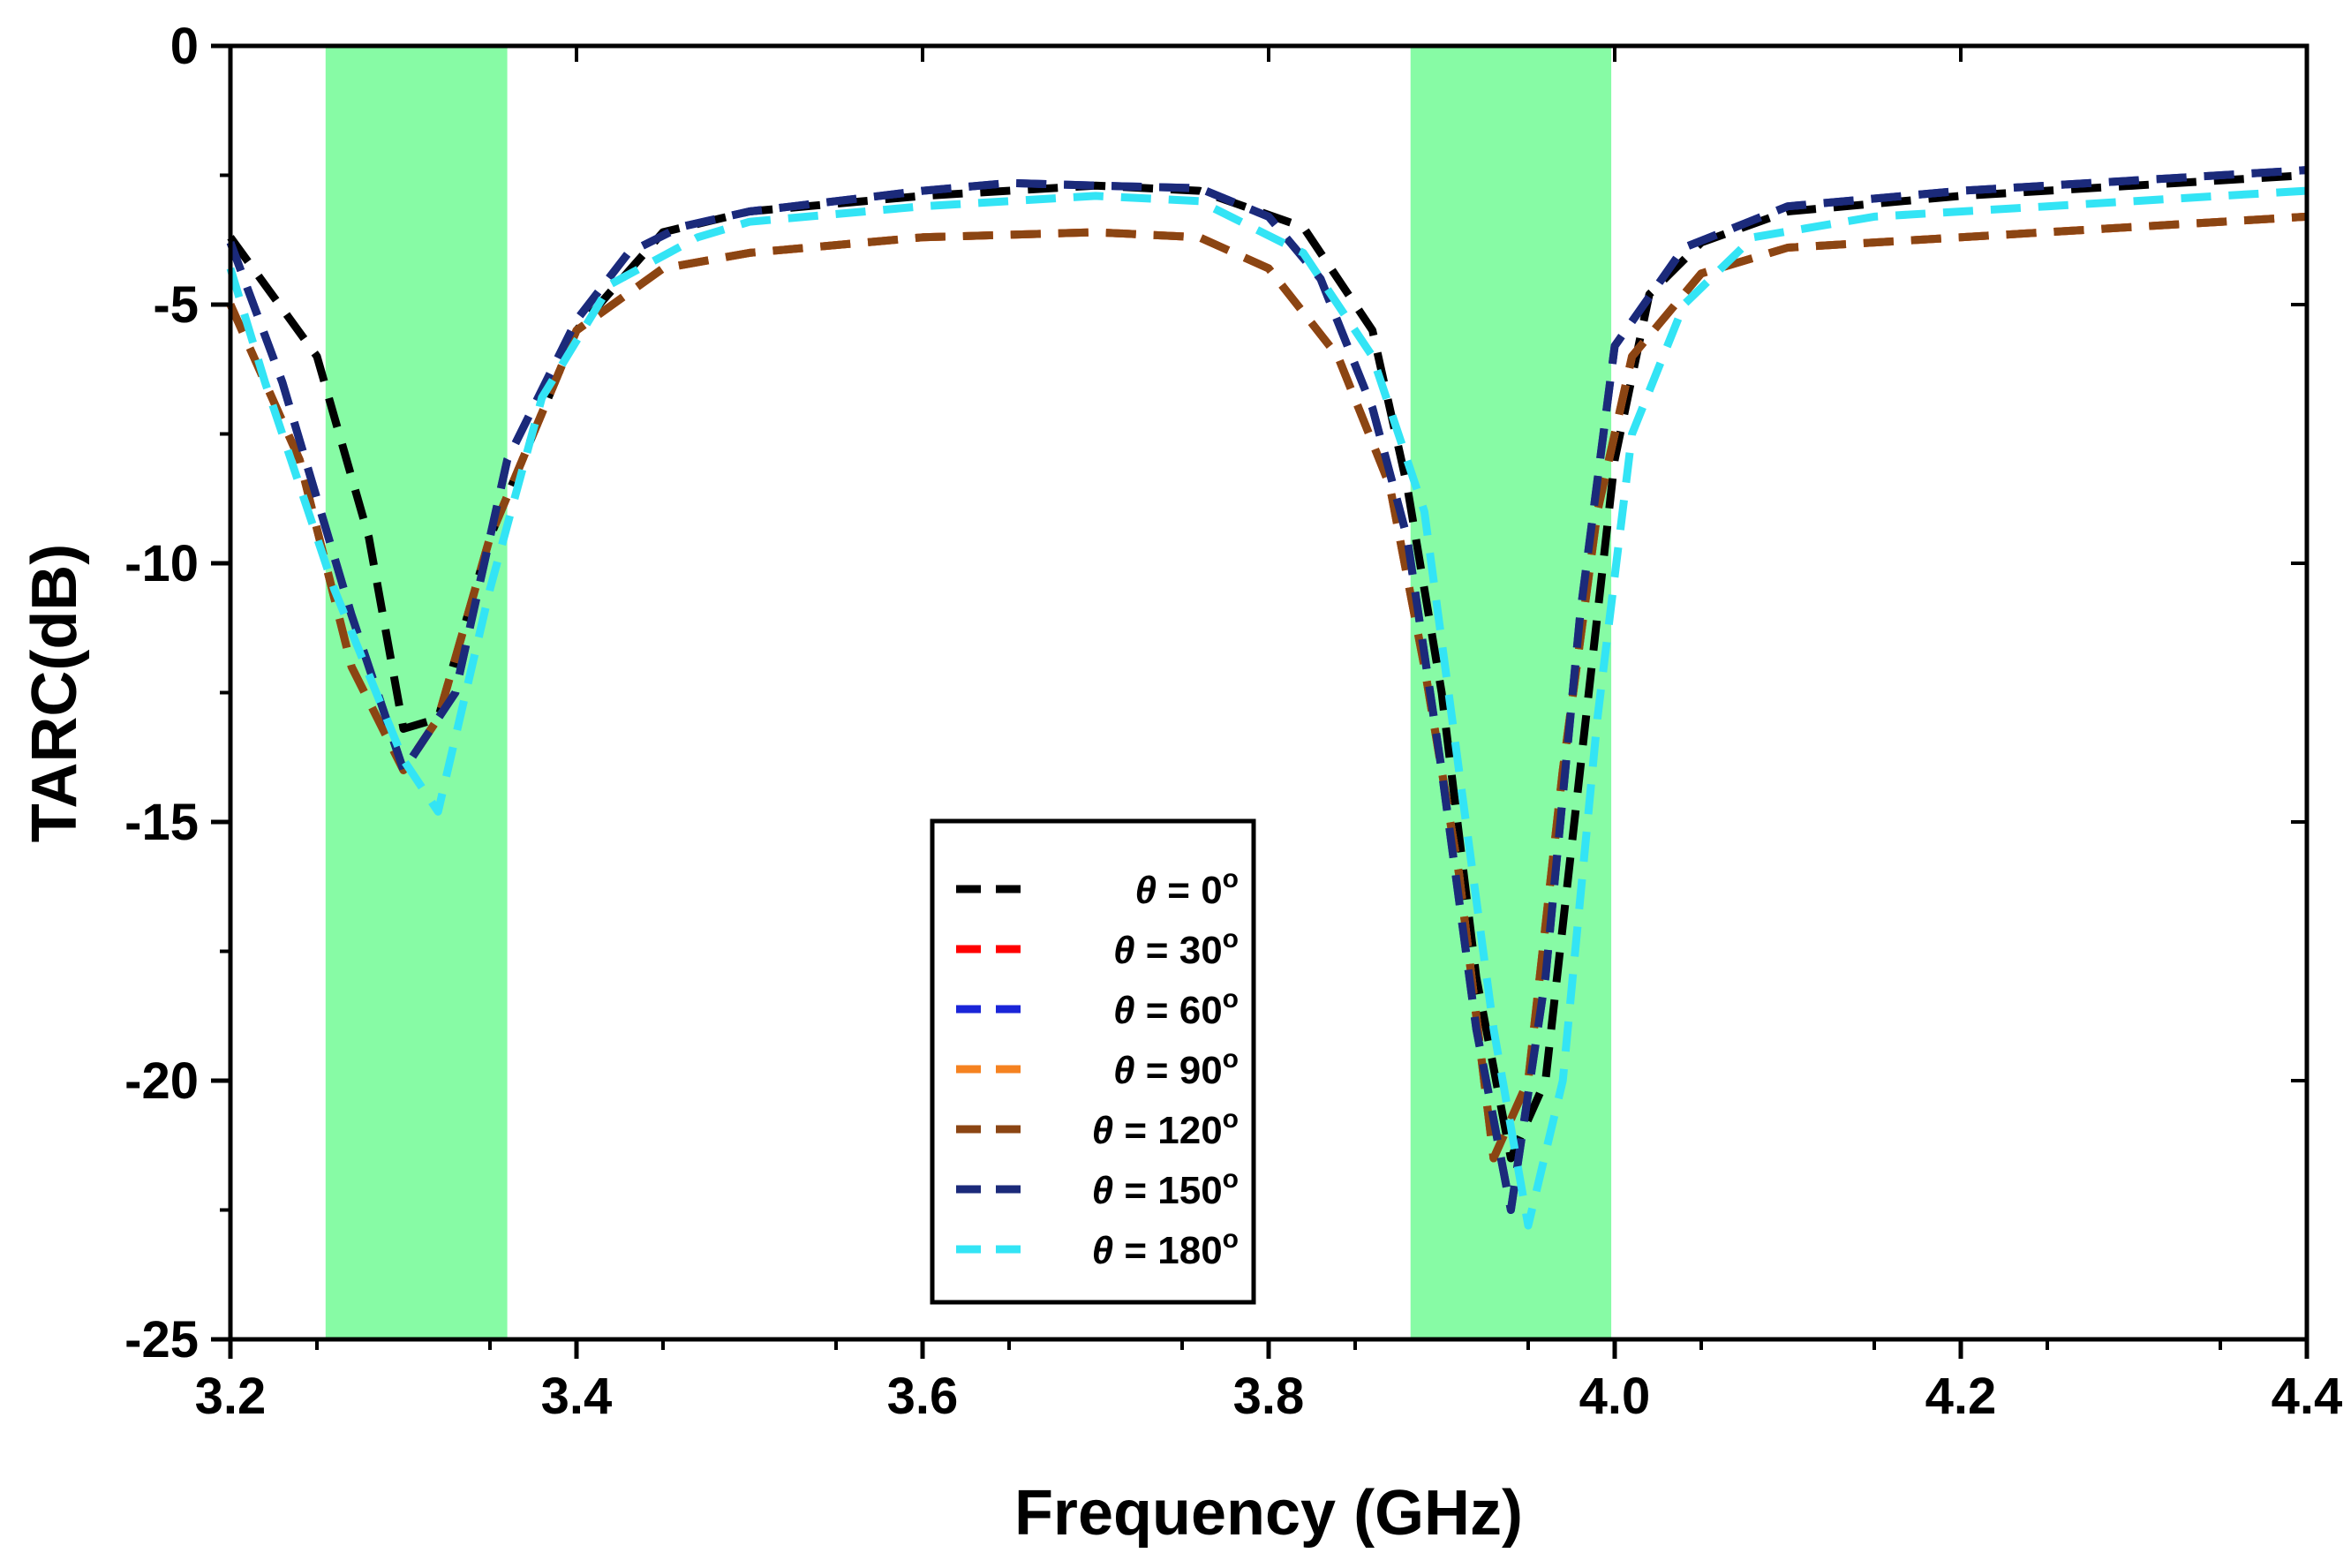 The image size is (2351, 1568). I want to click on x-tick-label: 3.4, so click(577, 1396).